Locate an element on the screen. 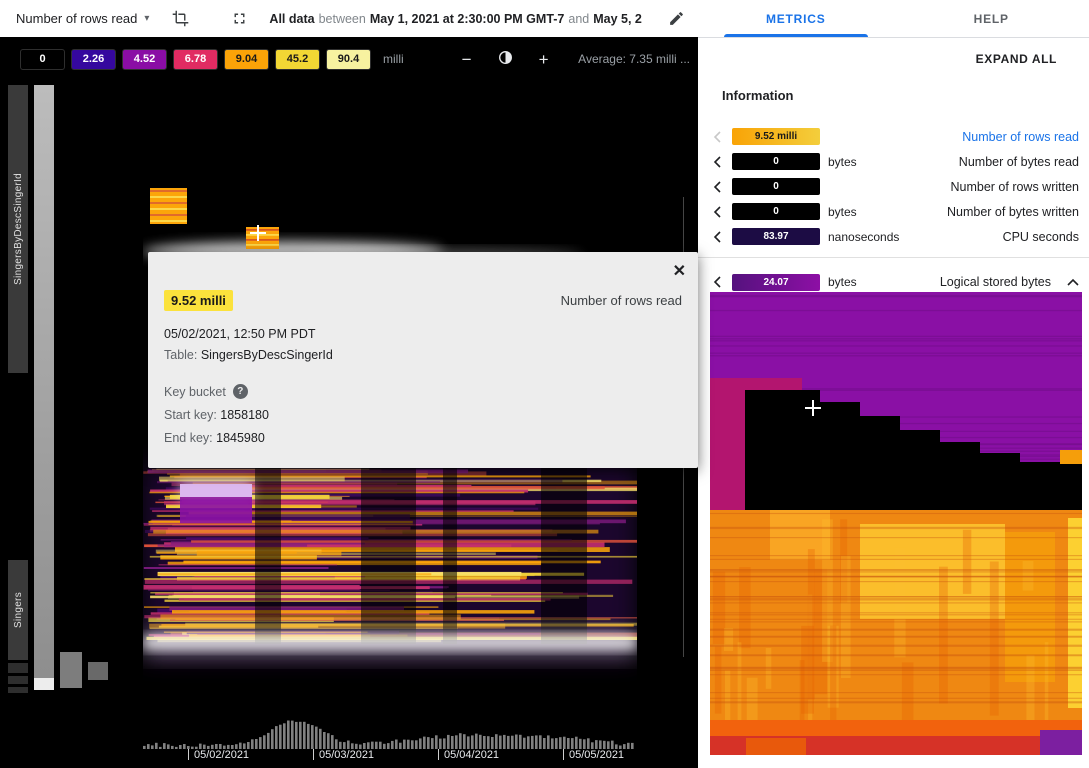 The image size is (1089, 768). metric-label: Number of rows written is located at coordinates (1014, 186).